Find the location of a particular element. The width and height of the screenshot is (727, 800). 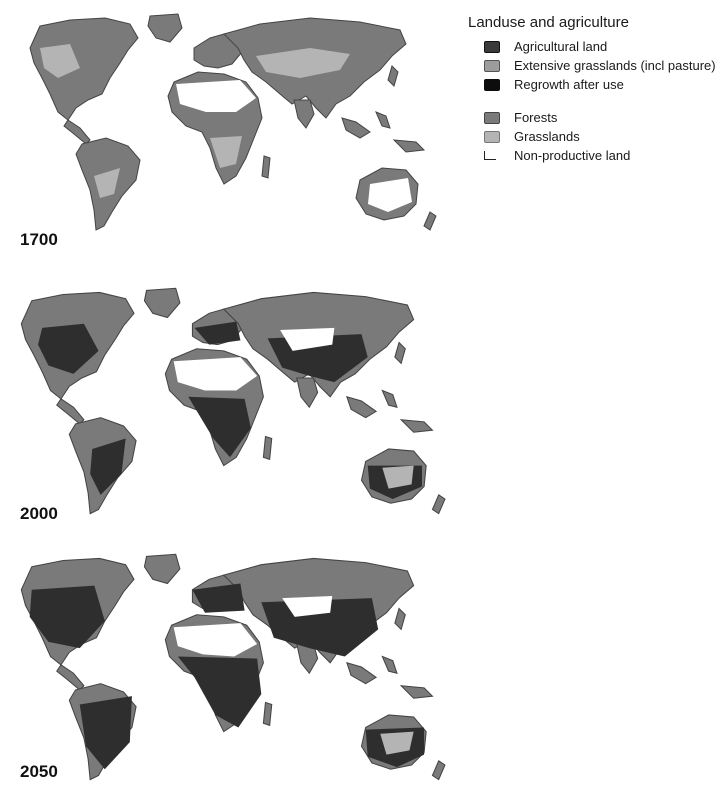

legend-label: Extensive grasslands (incl pasture) is located at coordinates (615, 65).